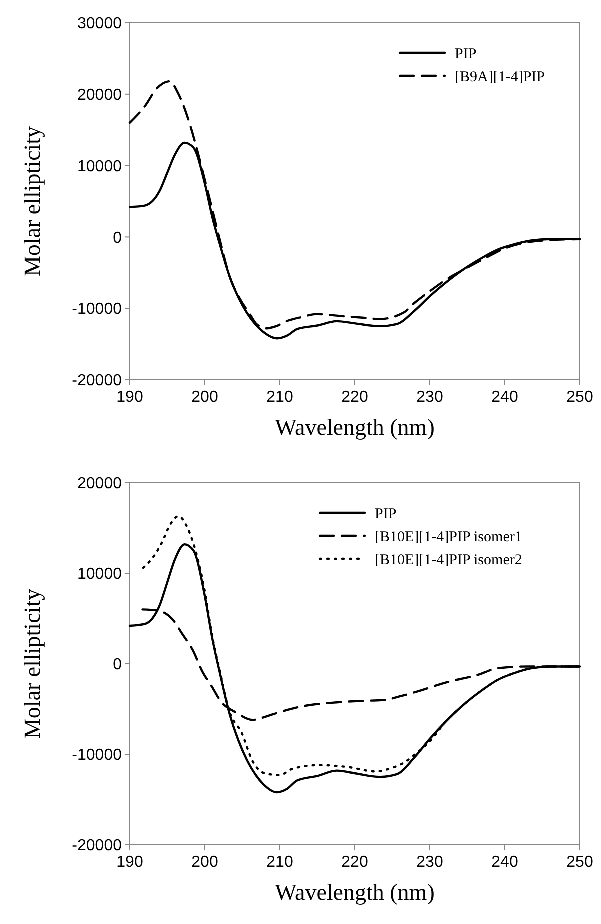 The image size is (601, 924). What do you see at coordinates (448, 560) in the screenshot?
I see `legend-label: [B10E][1-4]PIP isomer2` at bounding box center [448, 560].